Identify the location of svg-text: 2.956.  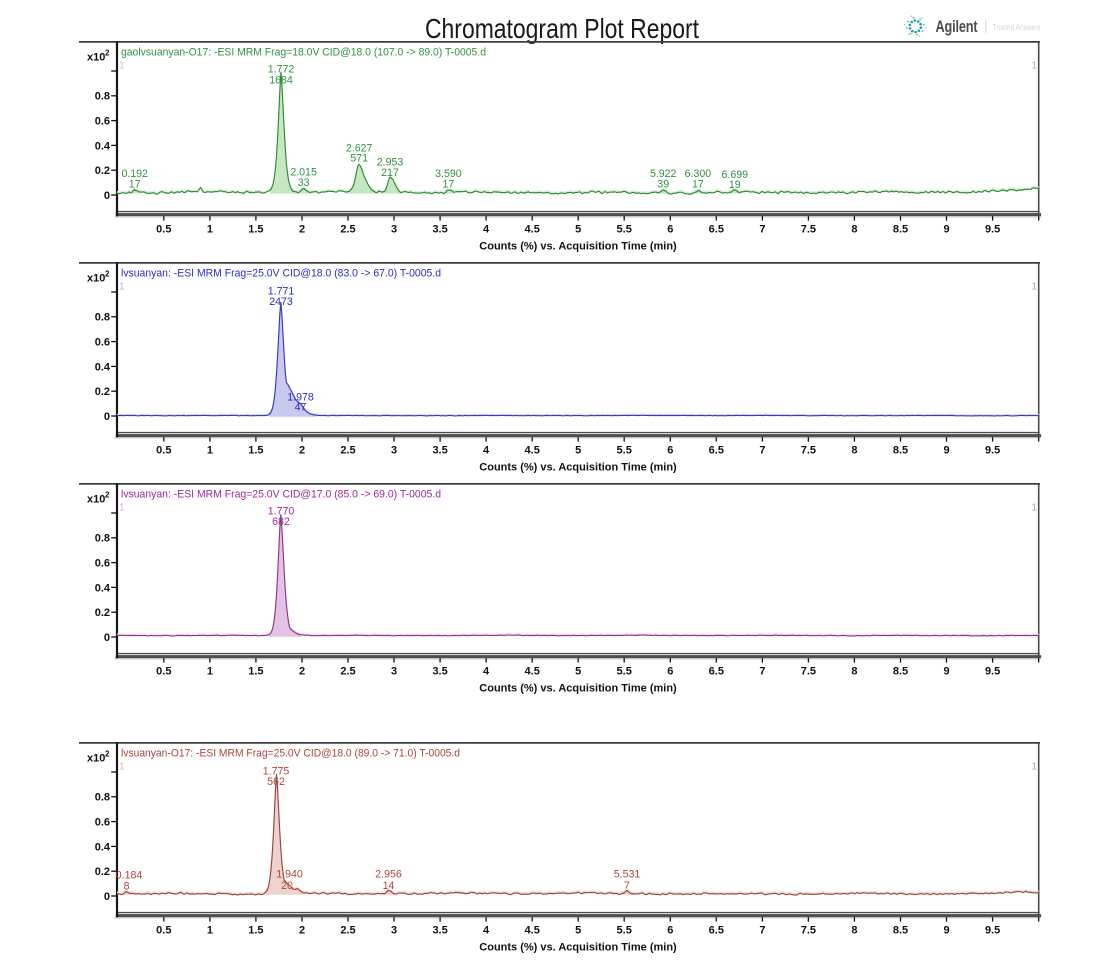
(388, 875).